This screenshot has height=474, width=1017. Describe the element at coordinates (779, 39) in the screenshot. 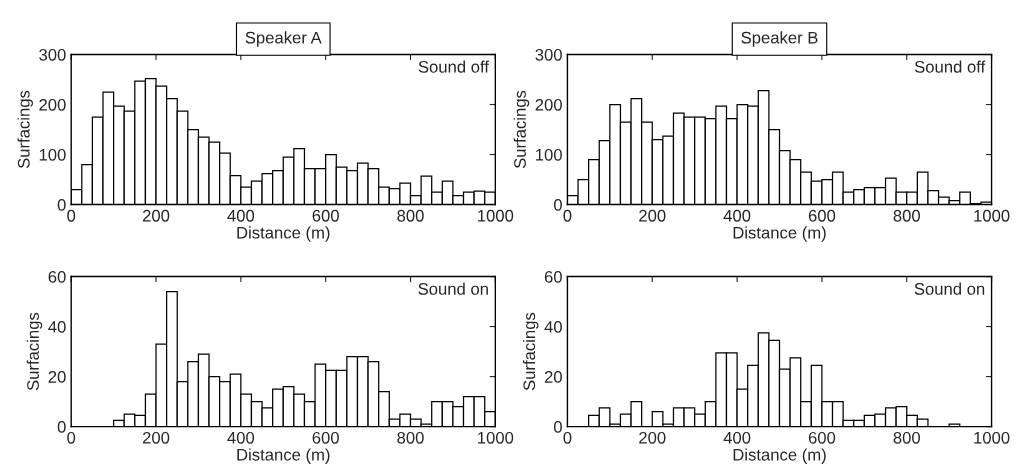

I see `chart-title: Speaker B` at that location.